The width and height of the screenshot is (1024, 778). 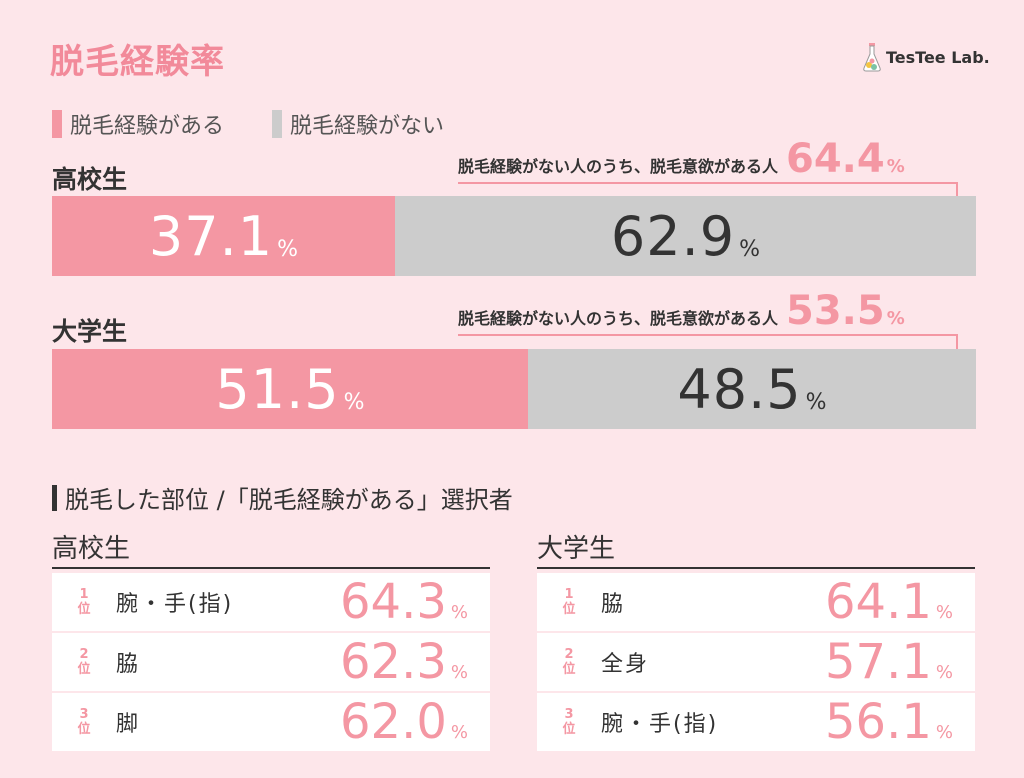 I want to click on bar-segment-no: 62.9 %, so click(x=685, y=236).